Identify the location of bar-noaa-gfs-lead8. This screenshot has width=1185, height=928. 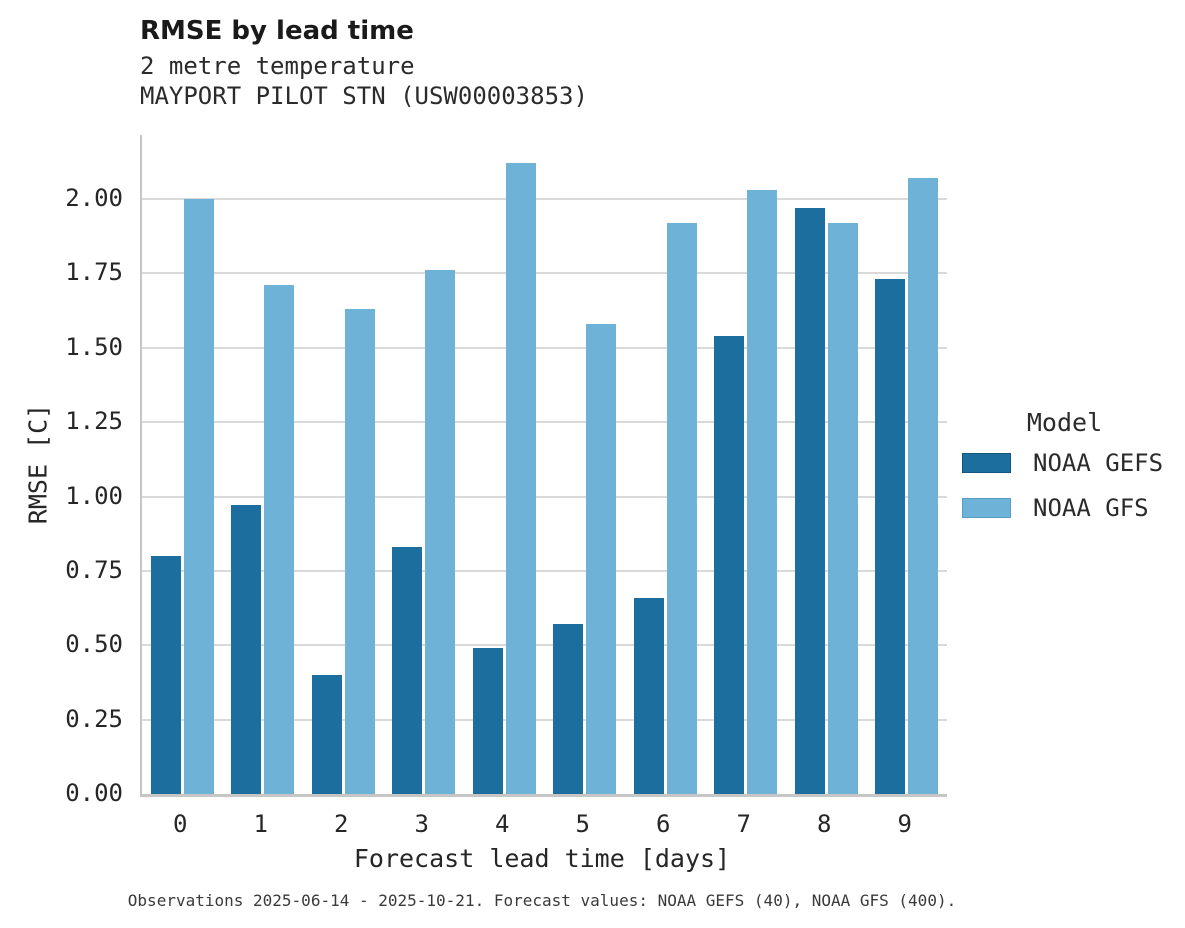
(842, 508).